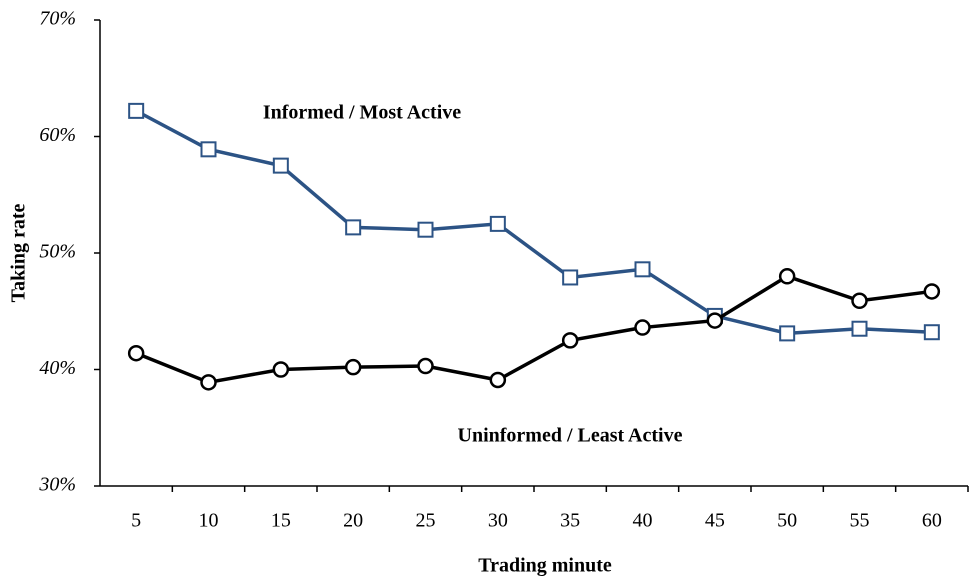  Describe the element at coordinates (787, 521) in the screenshot. I see `x-tick-label: 50` at that location.